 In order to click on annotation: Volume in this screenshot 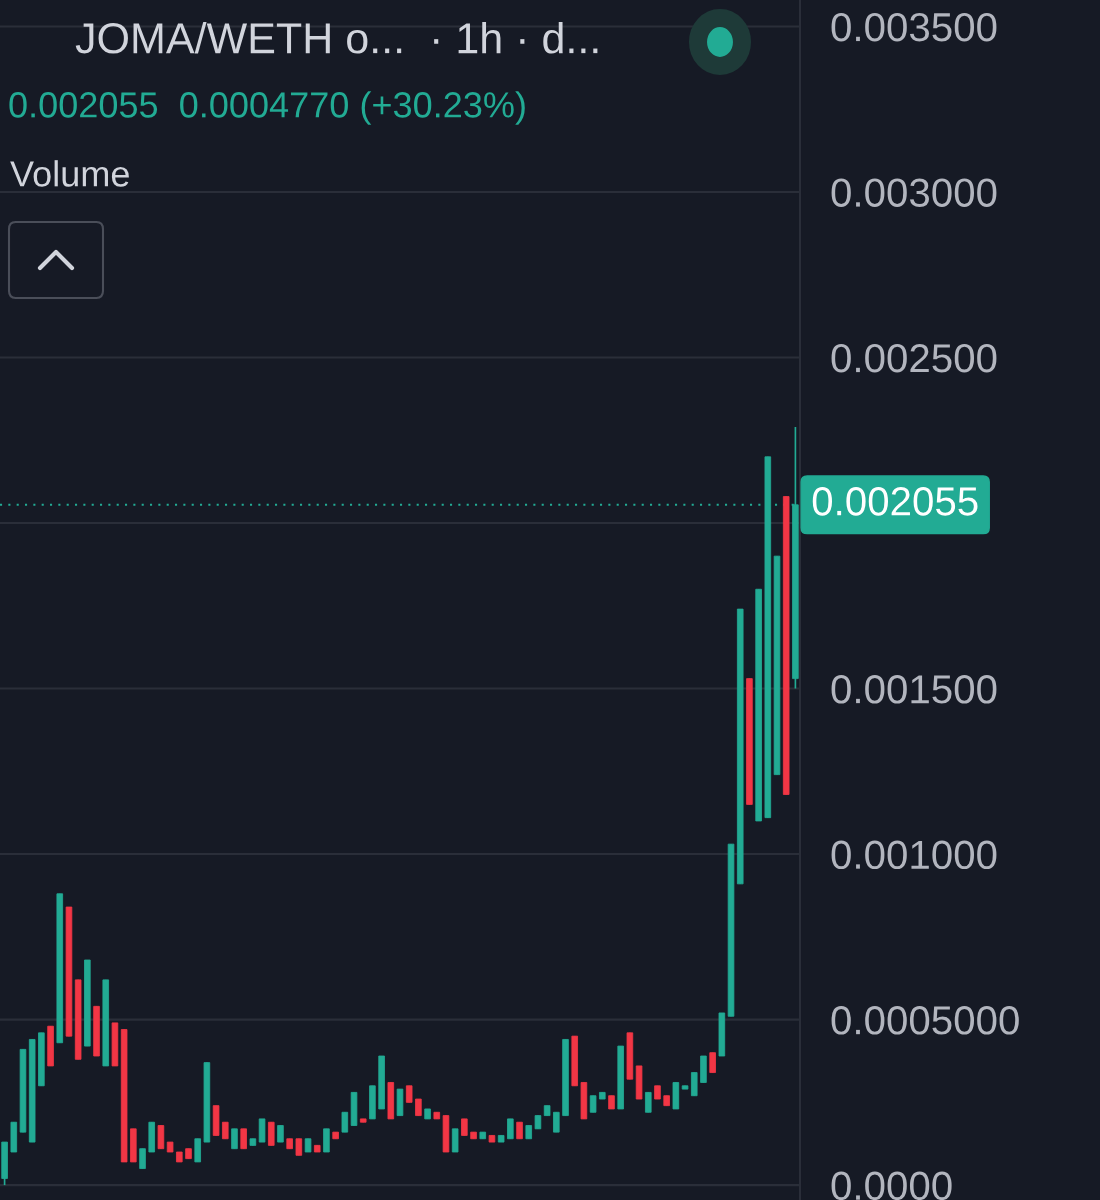, I will do `click(69, 173)`.